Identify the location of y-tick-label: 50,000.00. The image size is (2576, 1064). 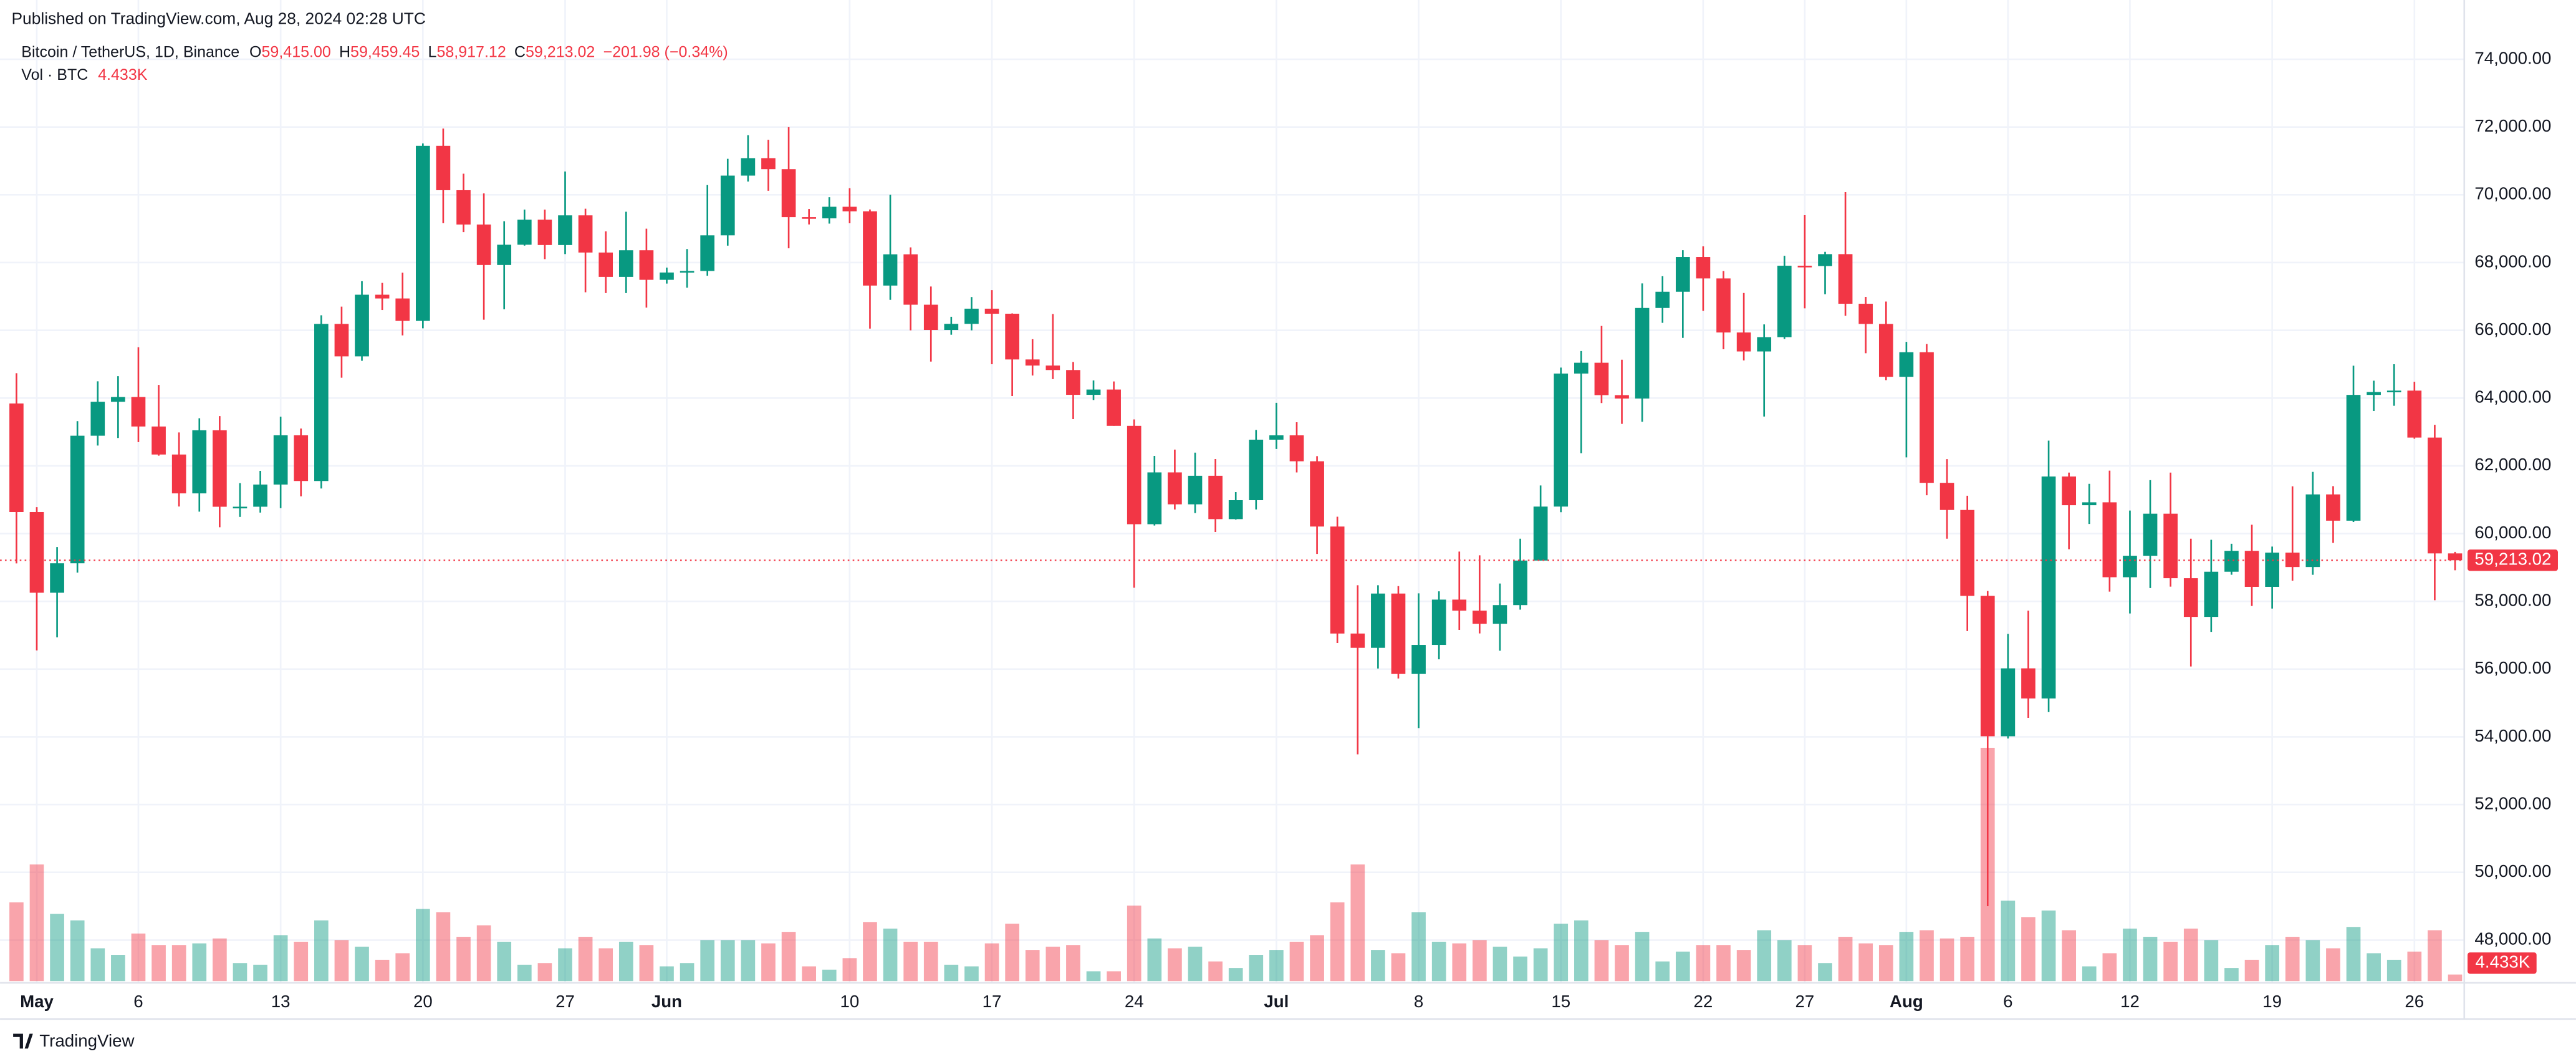
(2512, 871).